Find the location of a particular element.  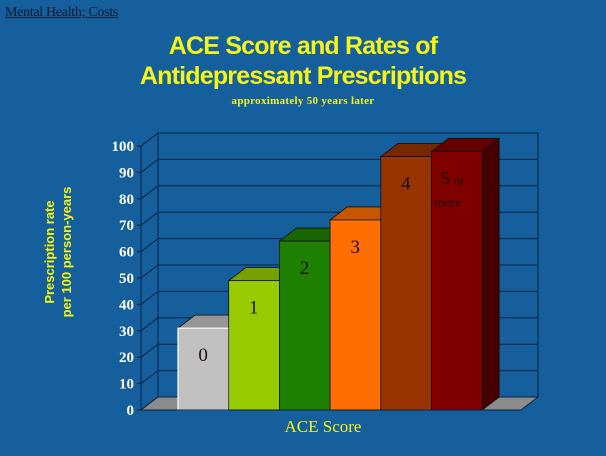

bar-side-face is located at coordinates (490, 274).